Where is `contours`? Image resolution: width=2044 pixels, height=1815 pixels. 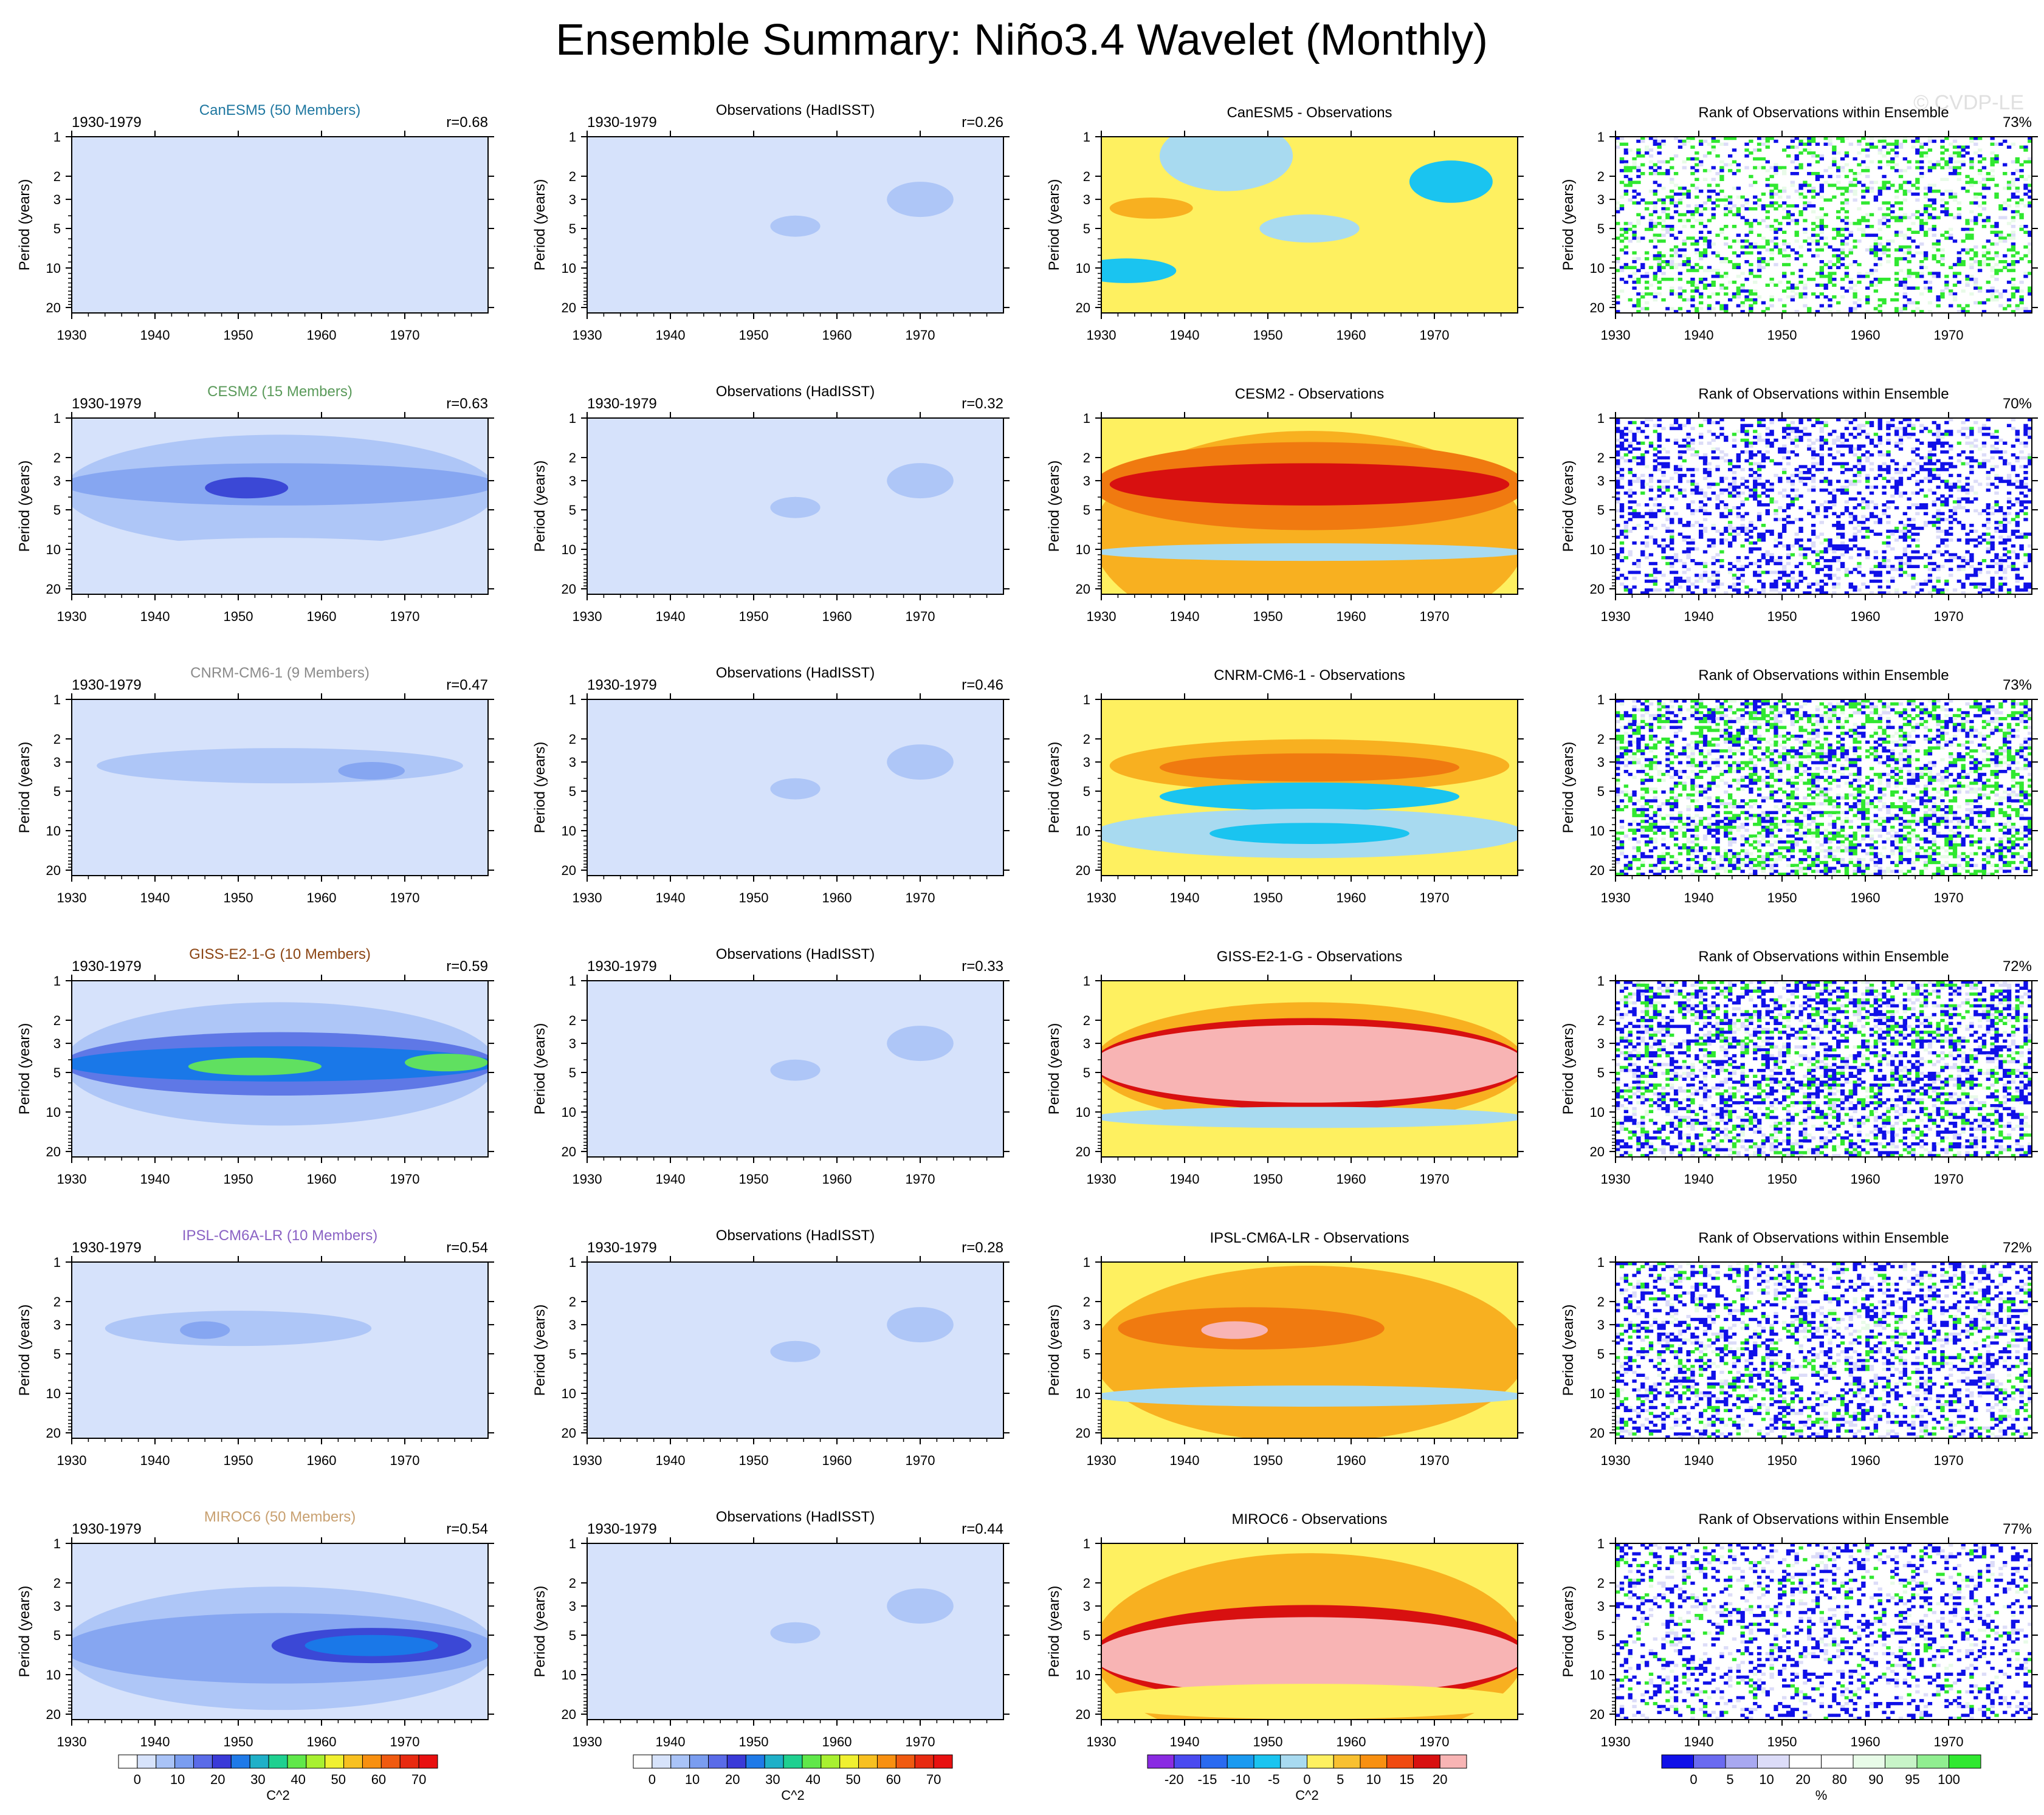
contours is located at coordinates (795, 780).